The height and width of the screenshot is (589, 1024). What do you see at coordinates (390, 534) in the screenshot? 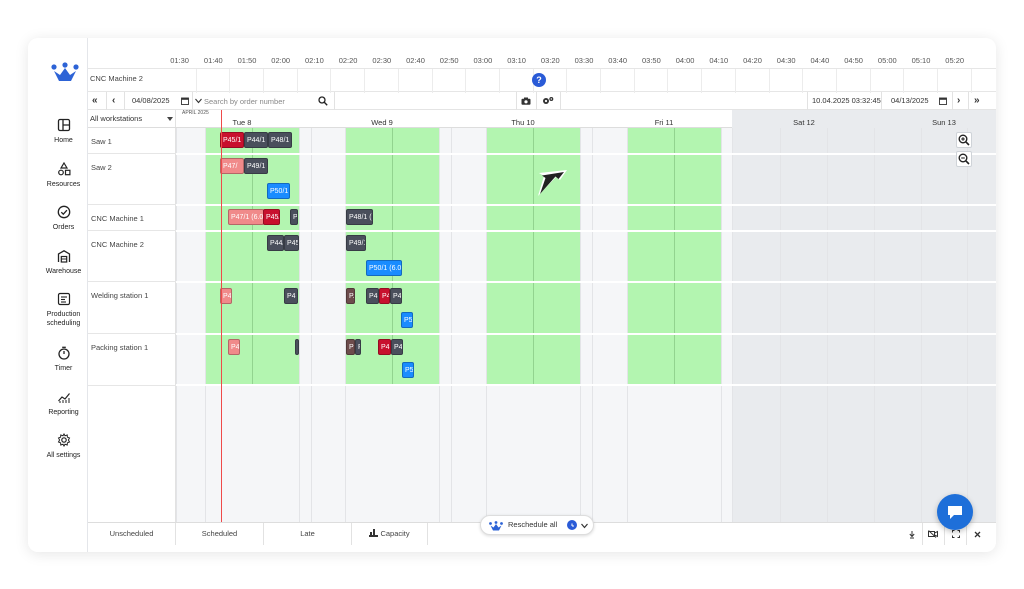
I see `tab-capacity: Capacity` at bounding box center [390, 534].